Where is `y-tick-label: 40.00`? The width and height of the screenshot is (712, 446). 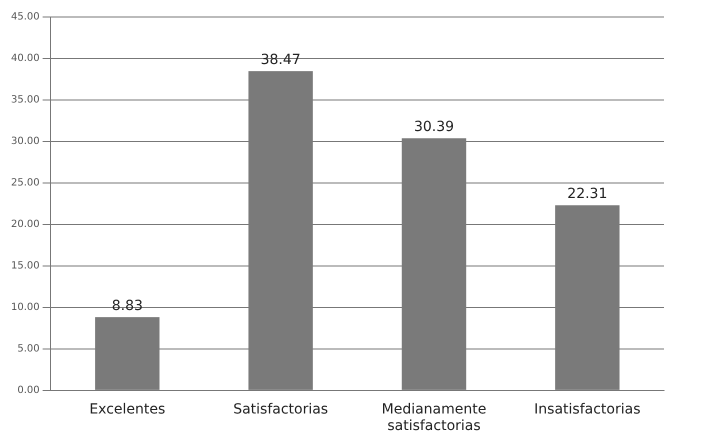 y-tick-label: 40.00 is located at coordinates (25, 58).